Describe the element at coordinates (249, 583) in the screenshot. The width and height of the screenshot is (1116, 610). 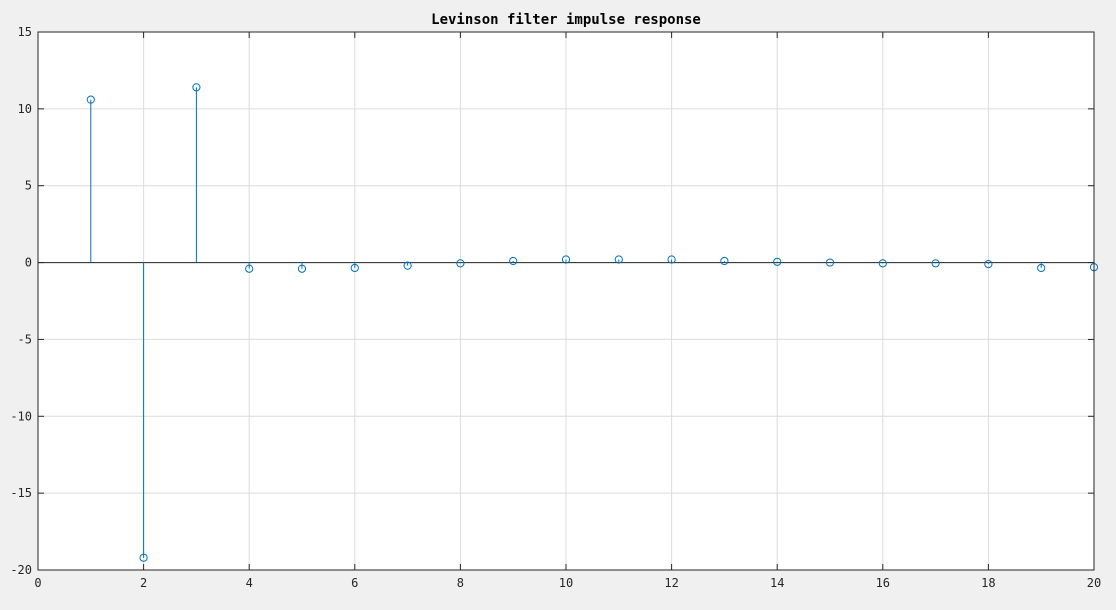
I see `x-tick-label: 4` at that location.